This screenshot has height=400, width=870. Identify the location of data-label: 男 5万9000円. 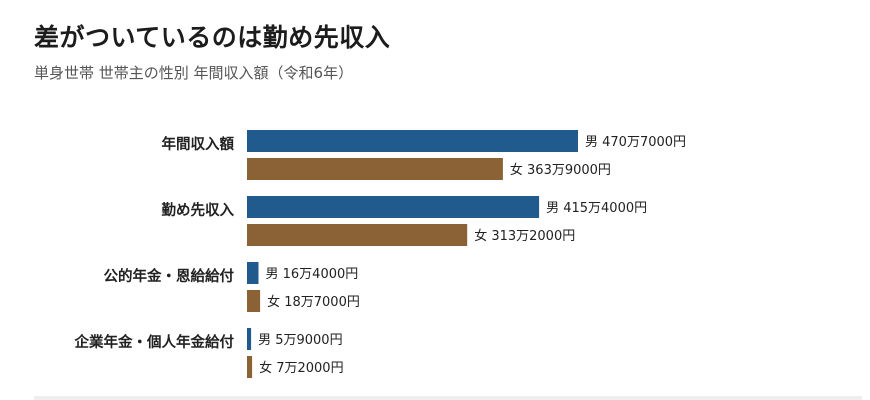
(300, 340).